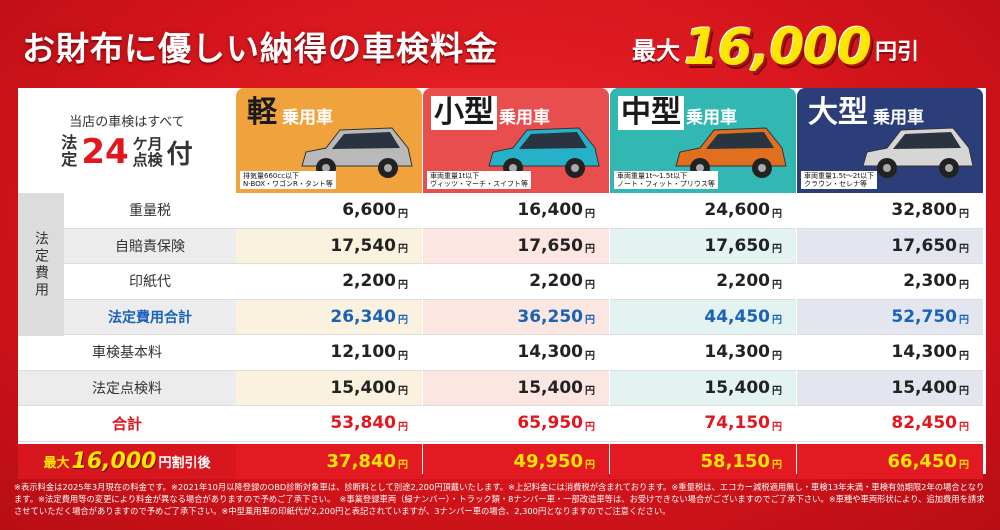 The image size is (1000, 530). Describe the element at coordinates (363, 316) in the screenshot. I see `price-amount: 26,340` at that location.